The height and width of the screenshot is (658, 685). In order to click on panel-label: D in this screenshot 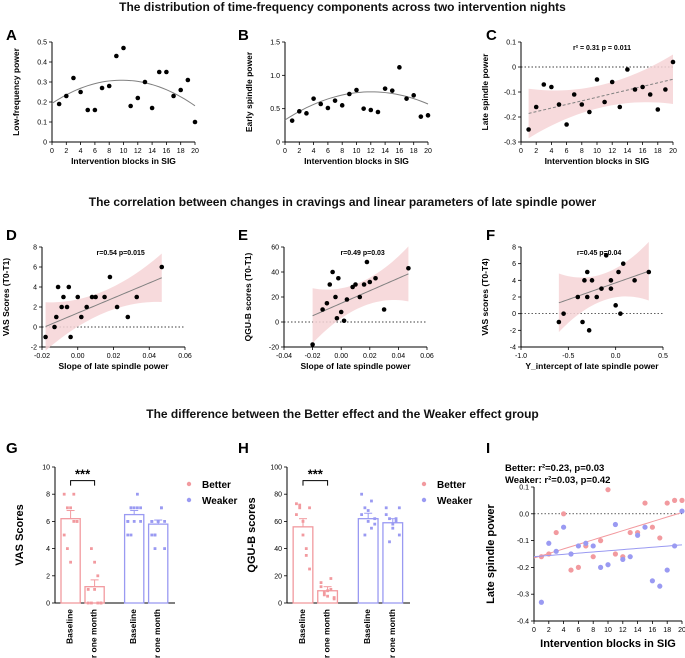, I will do `click(11, 235)`.